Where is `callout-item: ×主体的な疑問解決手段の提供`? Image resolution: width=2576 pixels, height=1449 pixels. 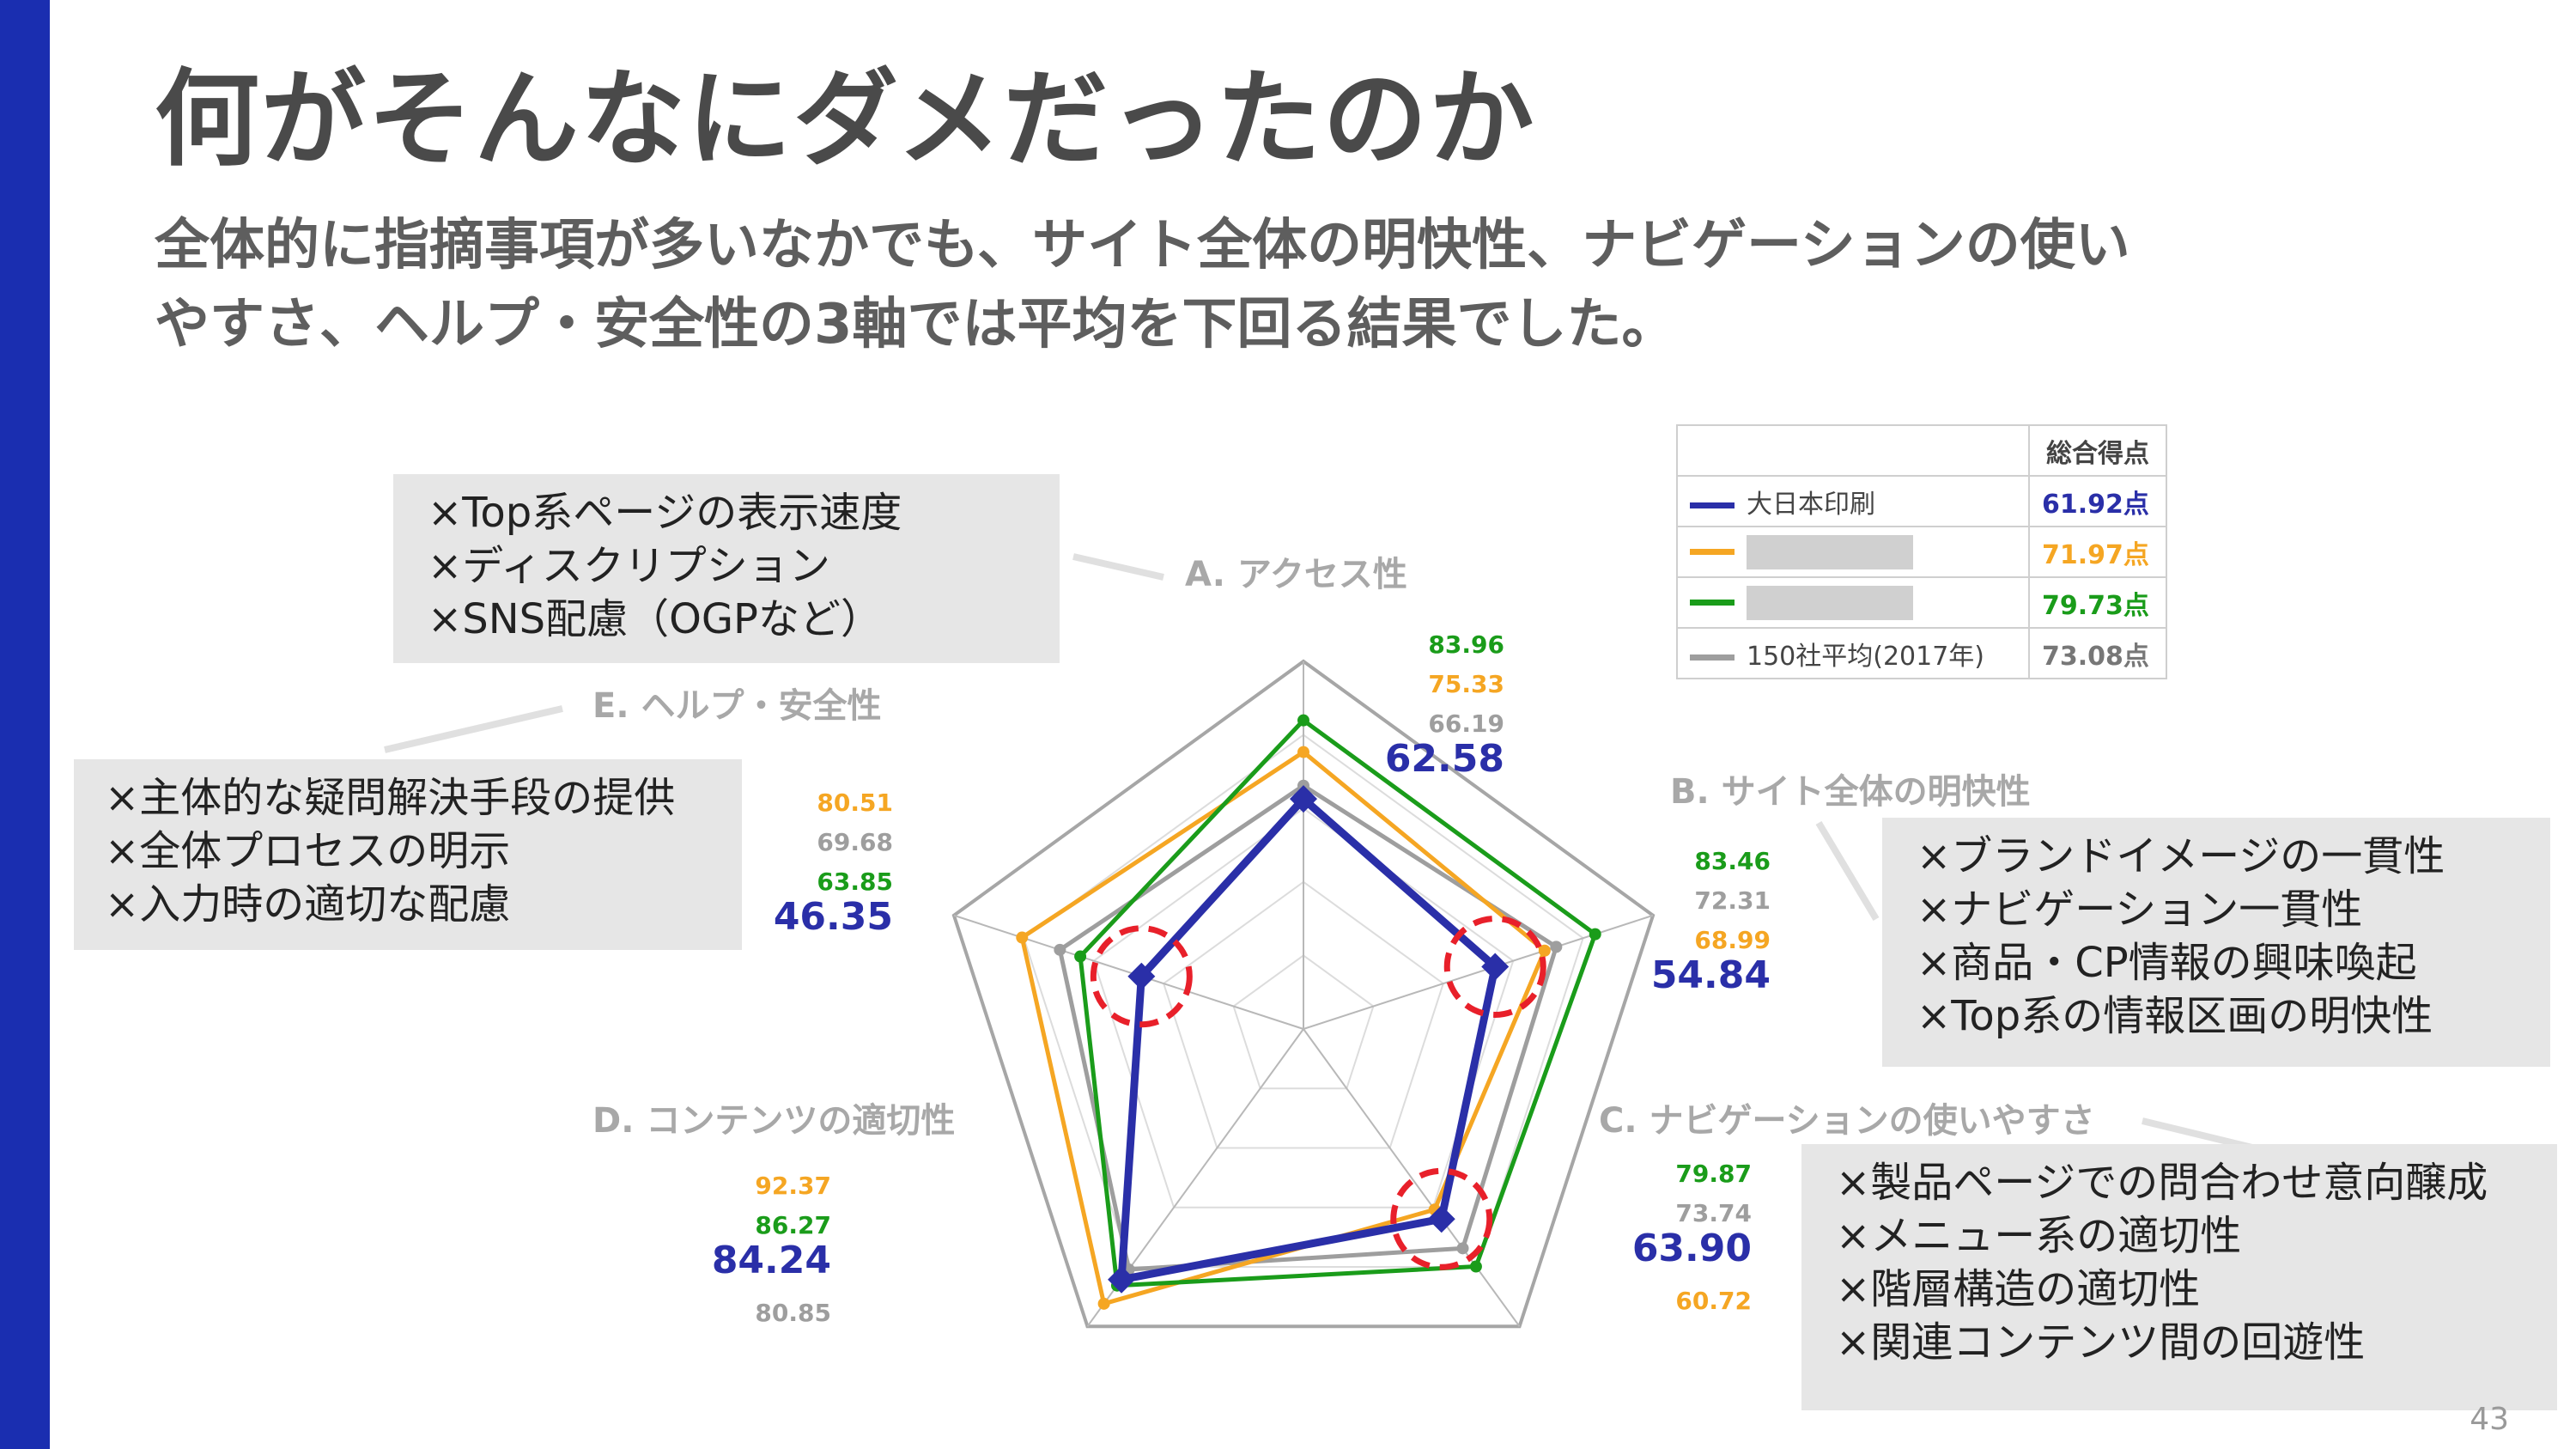 callout-item: ×主体的な疑問解決手段の提供 is located at coordinates (390, 798).